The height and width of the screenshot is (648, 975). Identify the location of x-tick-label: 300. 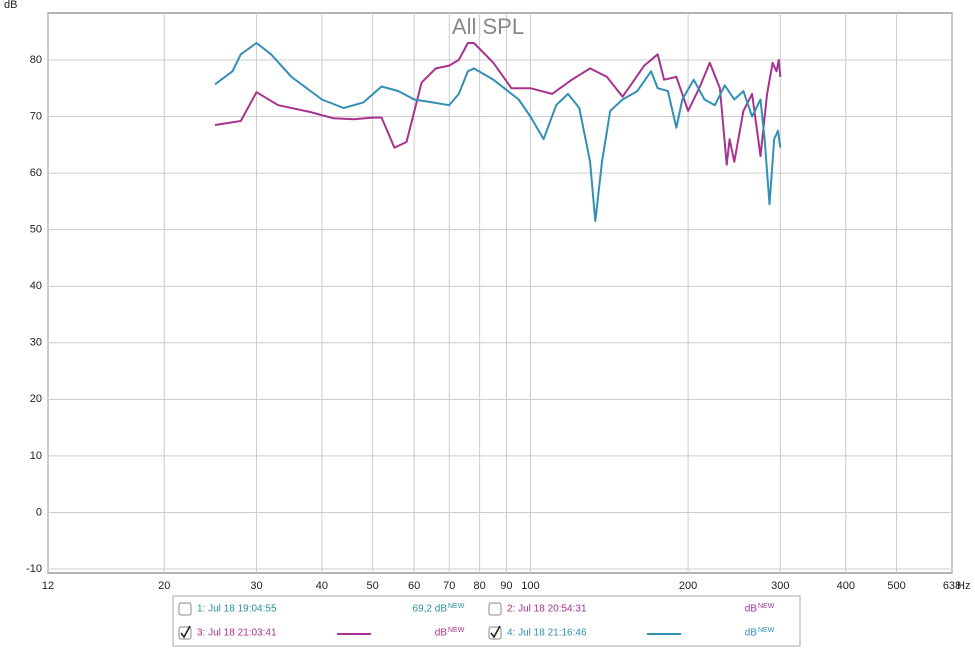
(780, 586).